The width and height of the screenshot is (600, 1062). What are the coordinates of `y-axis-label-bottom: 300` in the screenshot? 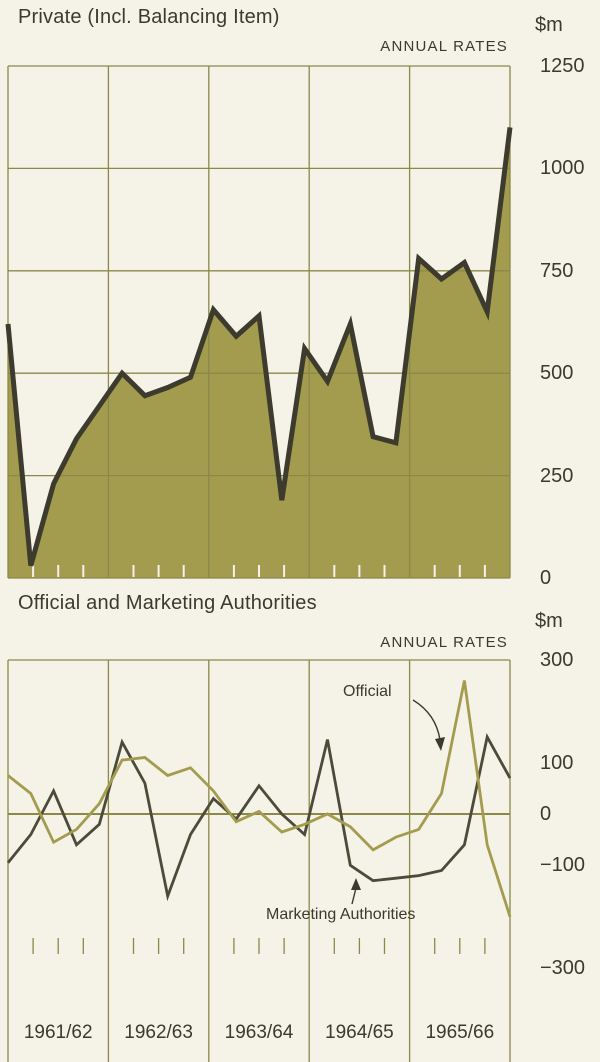 It's located at (557, 660).